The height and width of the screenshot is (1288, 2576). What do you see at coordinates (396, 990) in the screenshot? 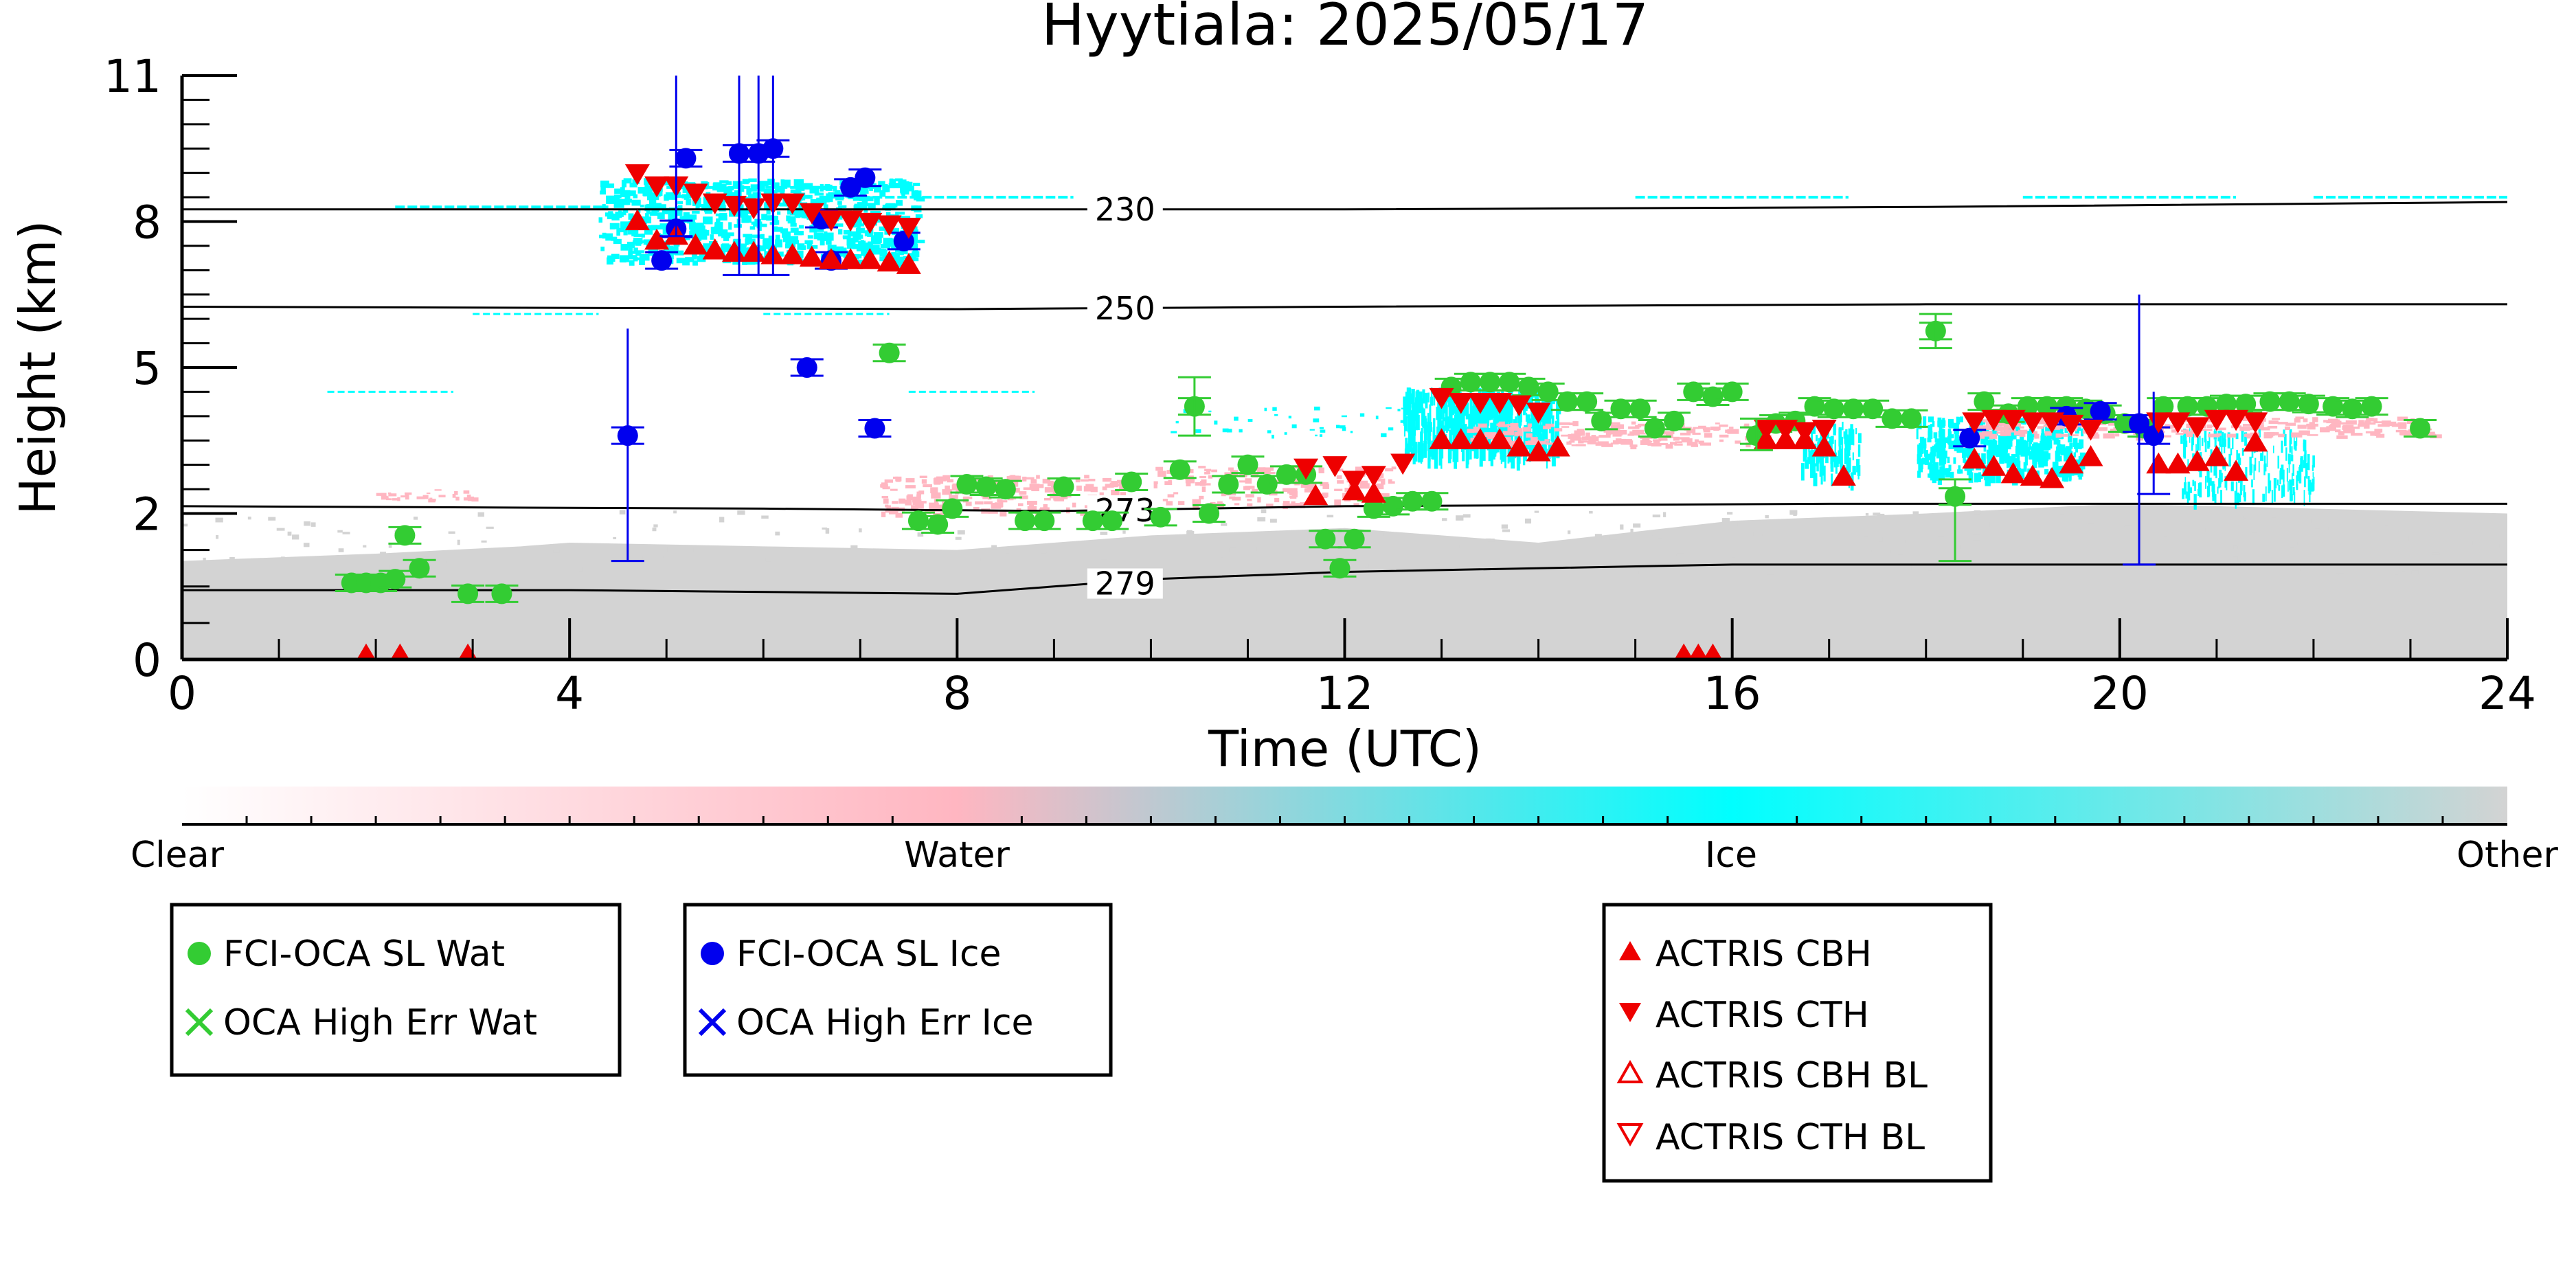
I see `legend-wat-box` at bounding box center [396, 990].